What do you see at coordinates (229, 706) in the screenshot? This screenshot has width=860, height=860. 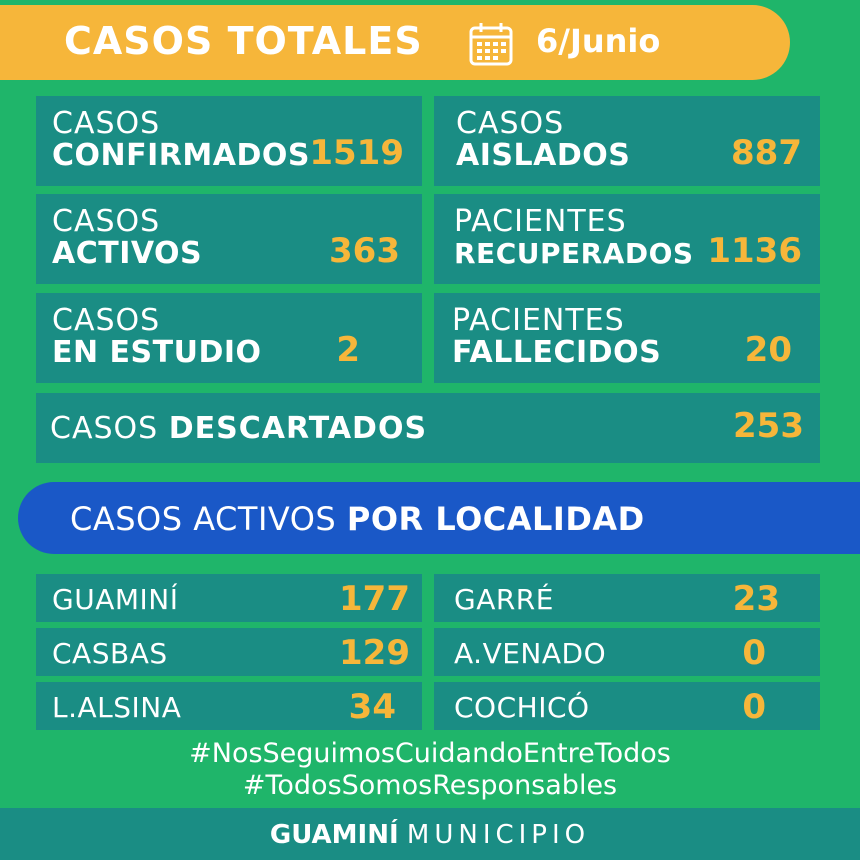 I see `localidad-row-lalsina: L.ALSINA 34` at bounding box center [229, 706].